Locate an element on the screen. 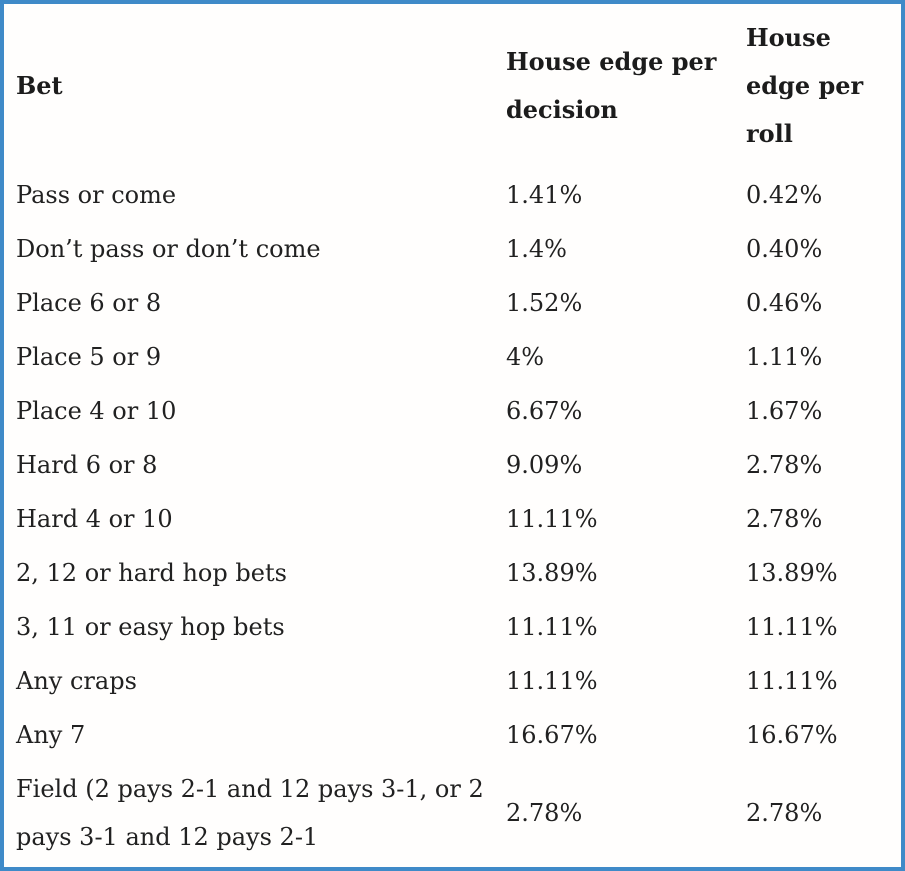 This screenshot has height=871, width=905. bet-name-cell: Place 6 or 8 is located at coordinates (89, 303).